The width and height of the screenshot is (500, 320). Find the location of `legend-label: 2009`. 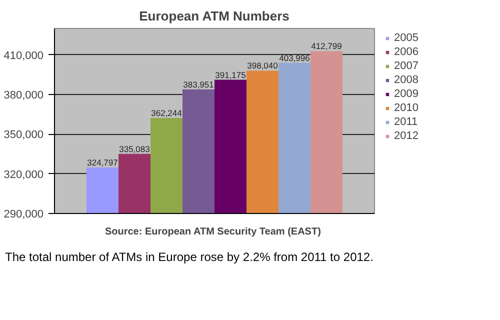

legend-label: 2009 is located at coordinates (406, 94).